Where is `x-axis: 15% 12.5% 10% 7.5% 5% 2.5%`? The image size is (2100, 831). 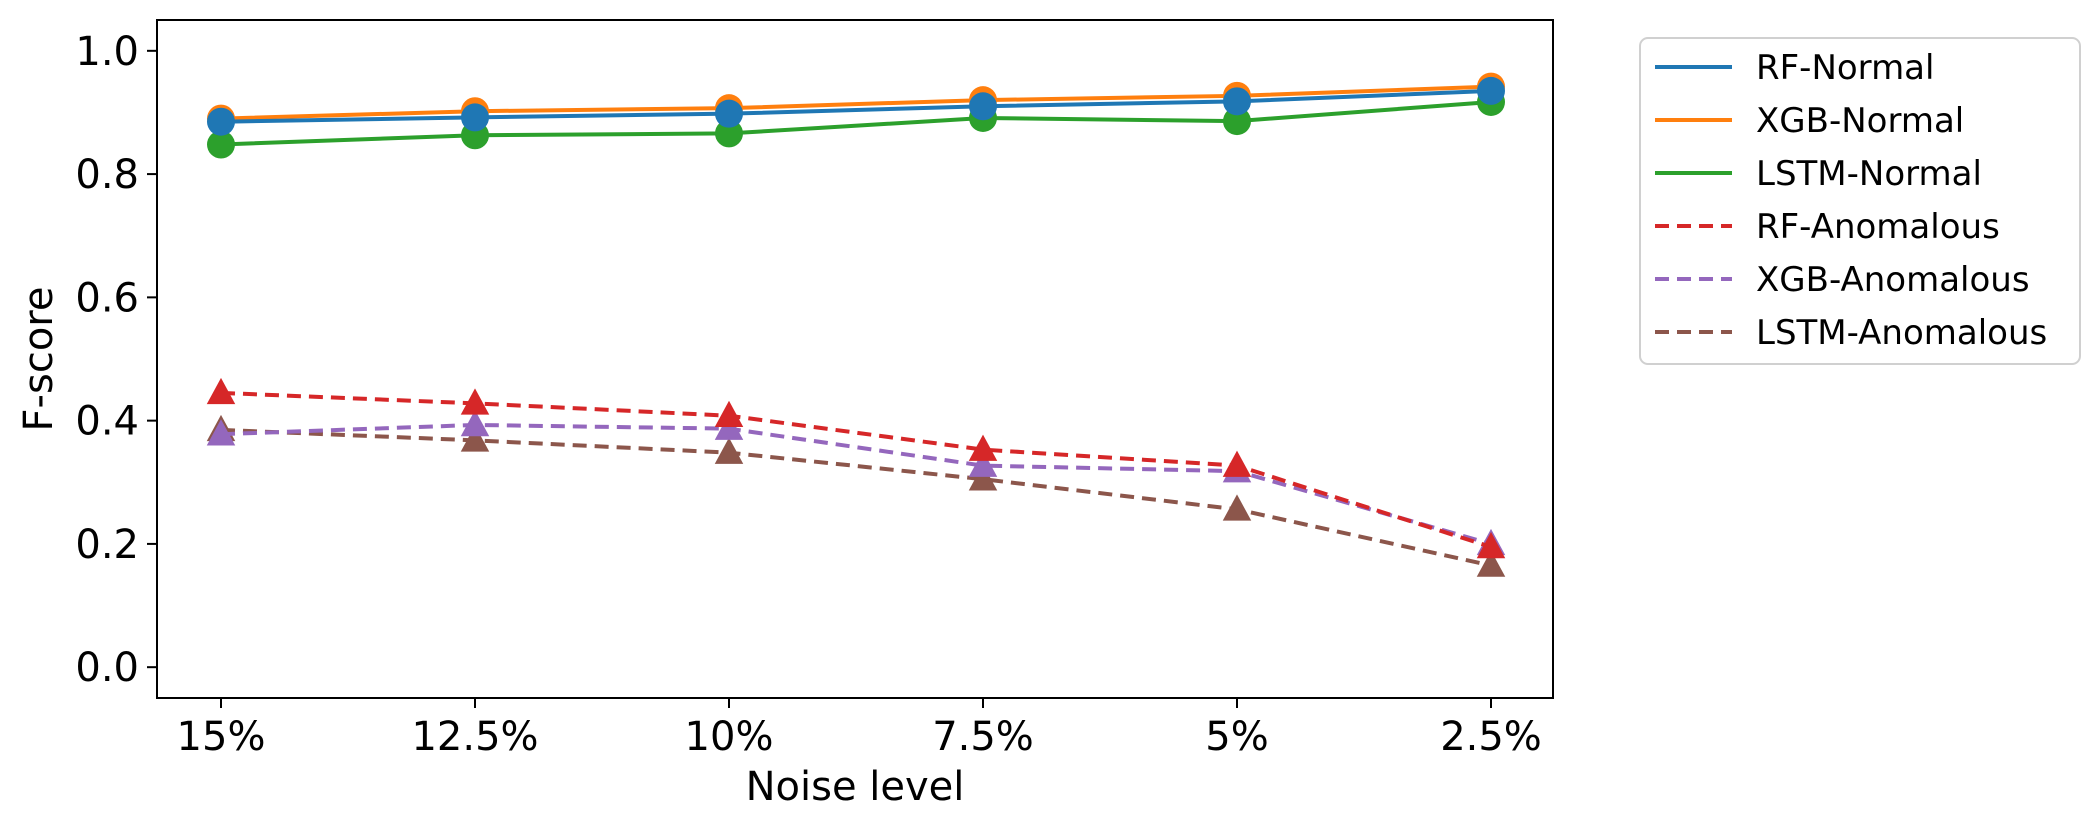 x-axis: 15% 12.5% 10% 7.5% 5% 2.5% is located at coordinates (859, 729).